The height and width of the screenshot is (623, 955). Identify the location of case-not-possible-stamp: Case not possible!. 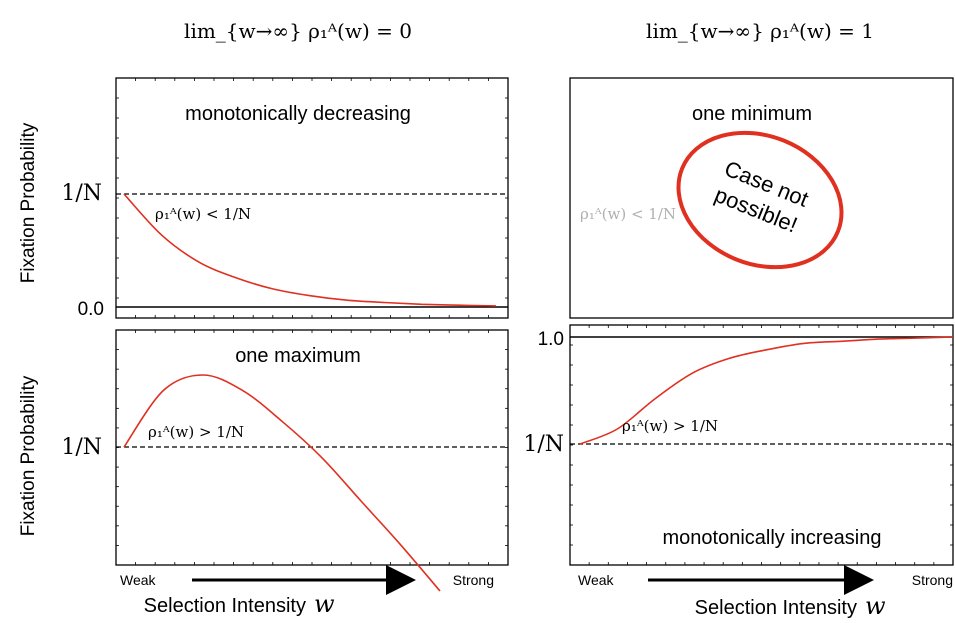
(760, 200).